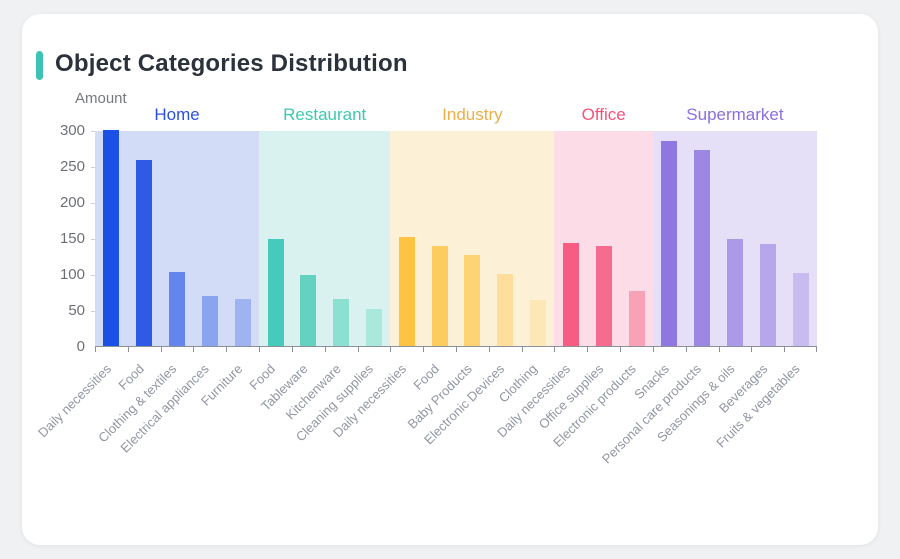 The image size is (900, 559). Describe the element at coordinates (735, 114) in the screenshot. I see `group-label-supermarket: Supermarket` at that location.